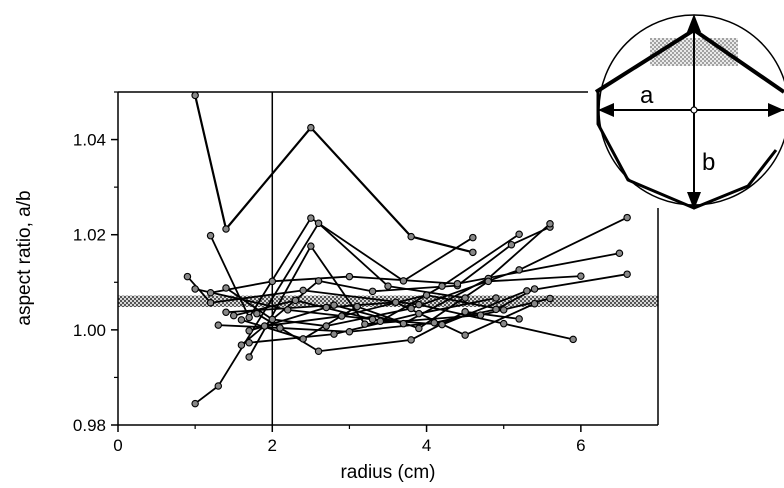 The width and height of the screenshot is (784, 488). What do you see at coordinates (24, 257) in the screenshot?
I see `y-axis-label: aspect ratio, a/b` at bounding box center [24, 257].